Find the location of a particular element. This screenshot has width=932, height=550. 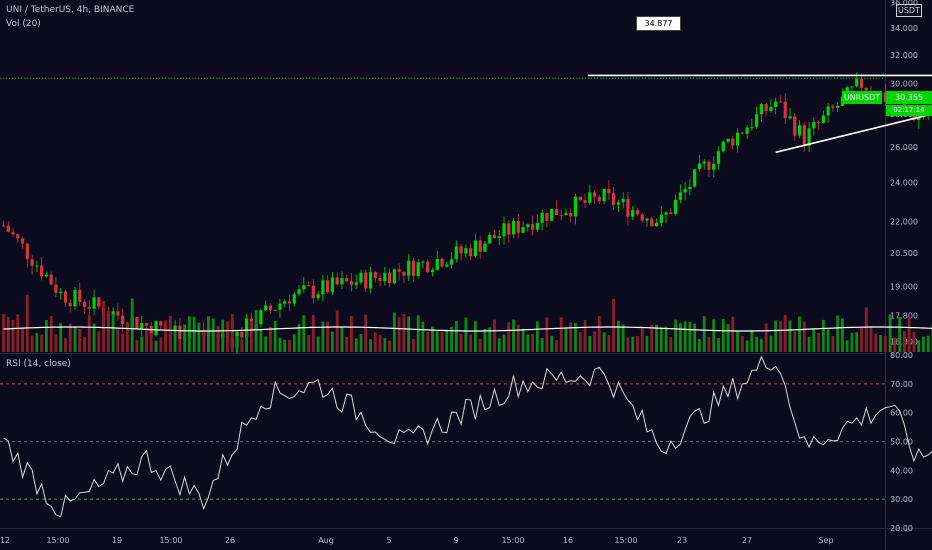

bar-countdown: 02:17:14 is located at coordinates (909, 110).